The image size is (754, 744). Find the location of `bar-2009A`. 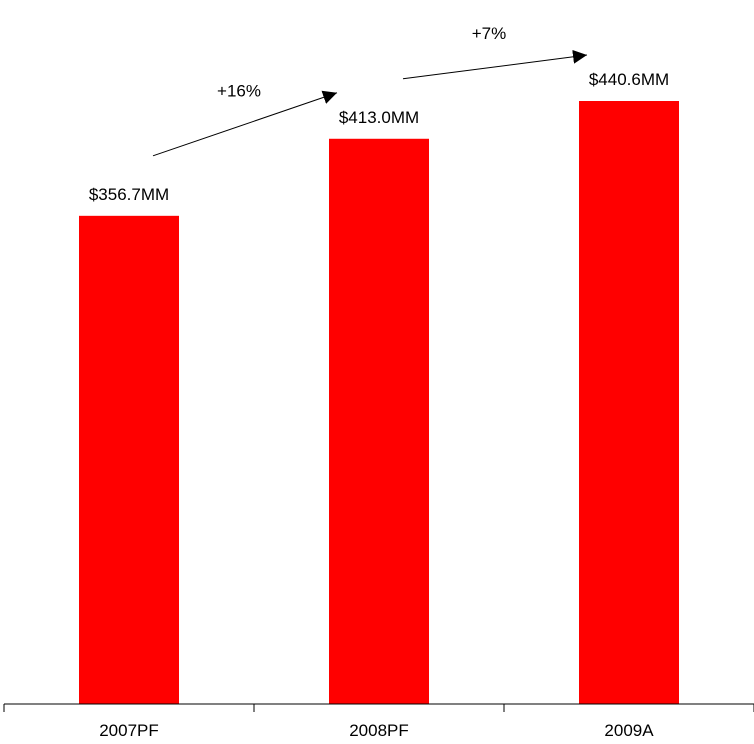

bar-2009A is located at coordinates (629, 402).